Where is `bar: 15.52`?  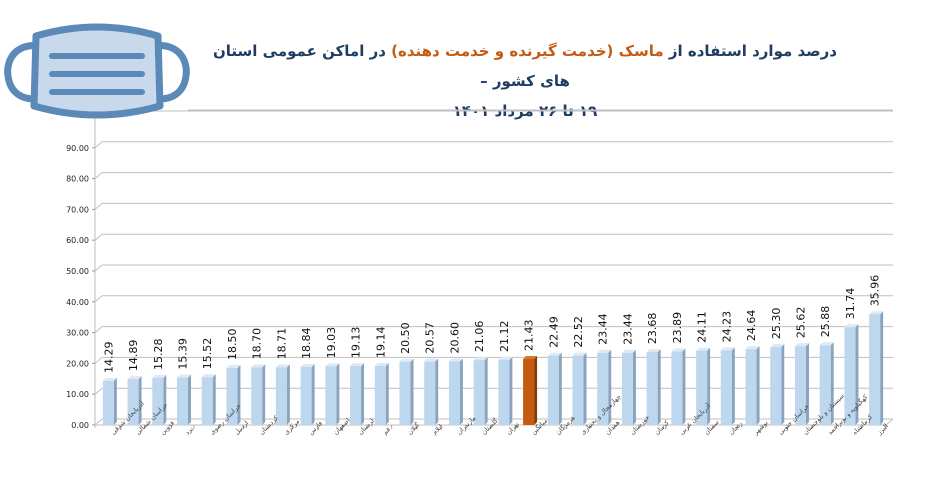
bar: 15.52 is located at coordinates (208, 381).